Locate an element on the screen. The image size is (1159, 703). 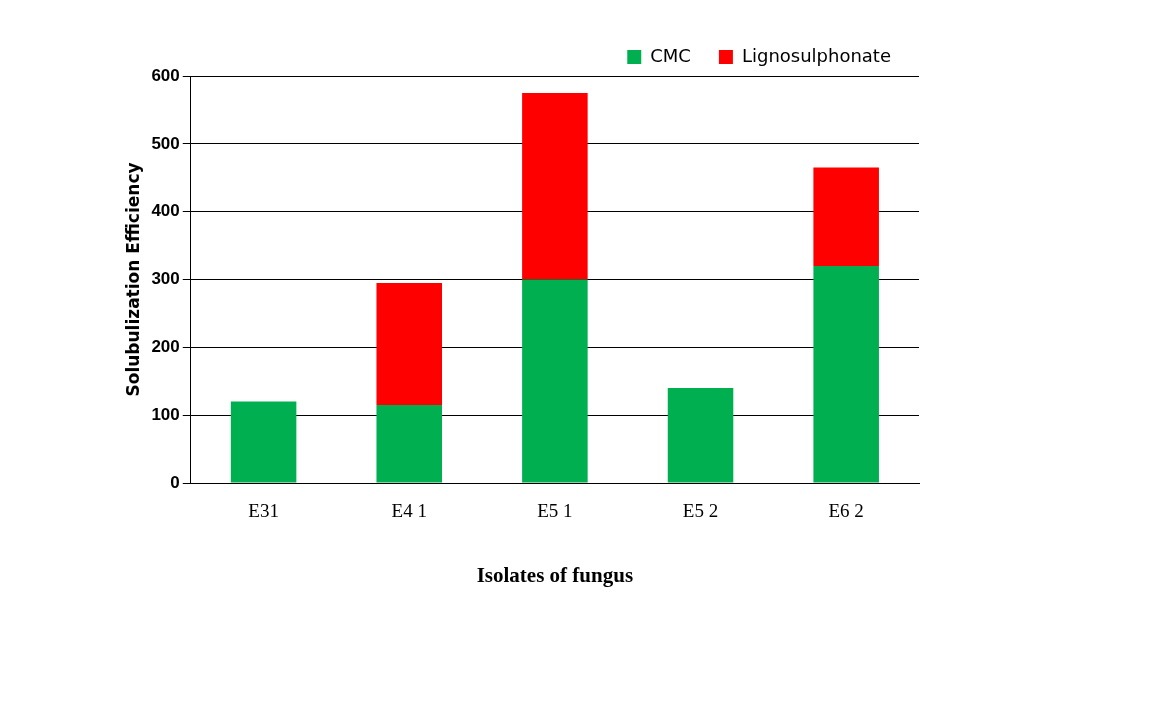
y-tick-label: 100 is located at coordinates (165, 414).